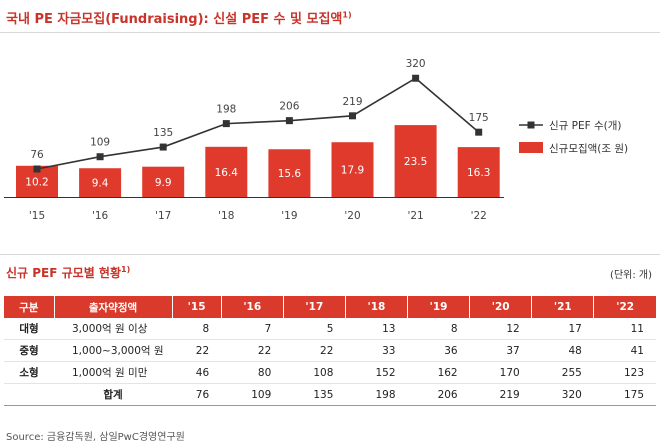 This screenshot has height=446, width=660. What do you see at coordinates (289, 216) in the screenshot?
I see `x-tick-label: '19` at bounding box center [289, 216].